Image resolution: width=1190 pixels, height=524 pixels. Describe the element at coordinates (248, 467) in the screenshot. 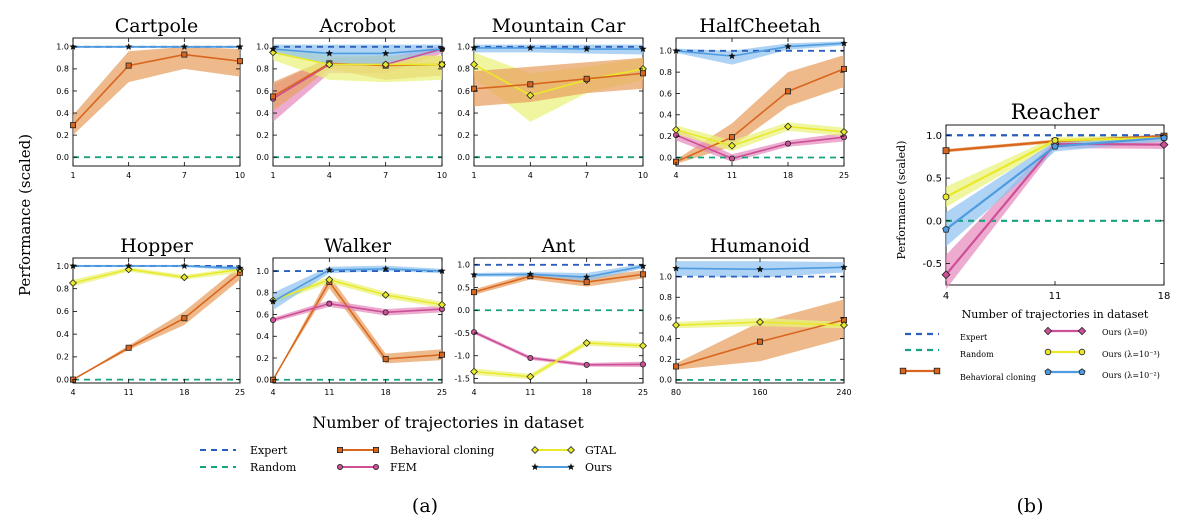

I see `legend-item-random: Random` at that location.